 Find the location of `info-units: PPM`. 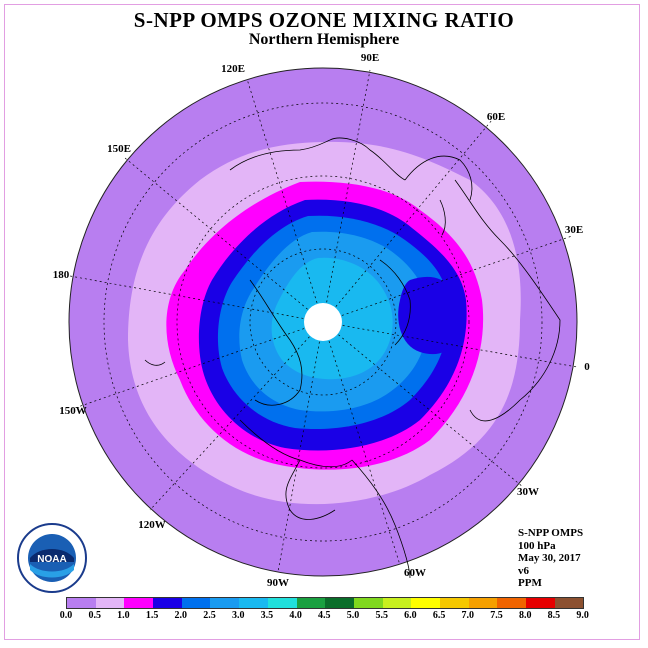

info-units: PPM is located at coordinates (530, 583).